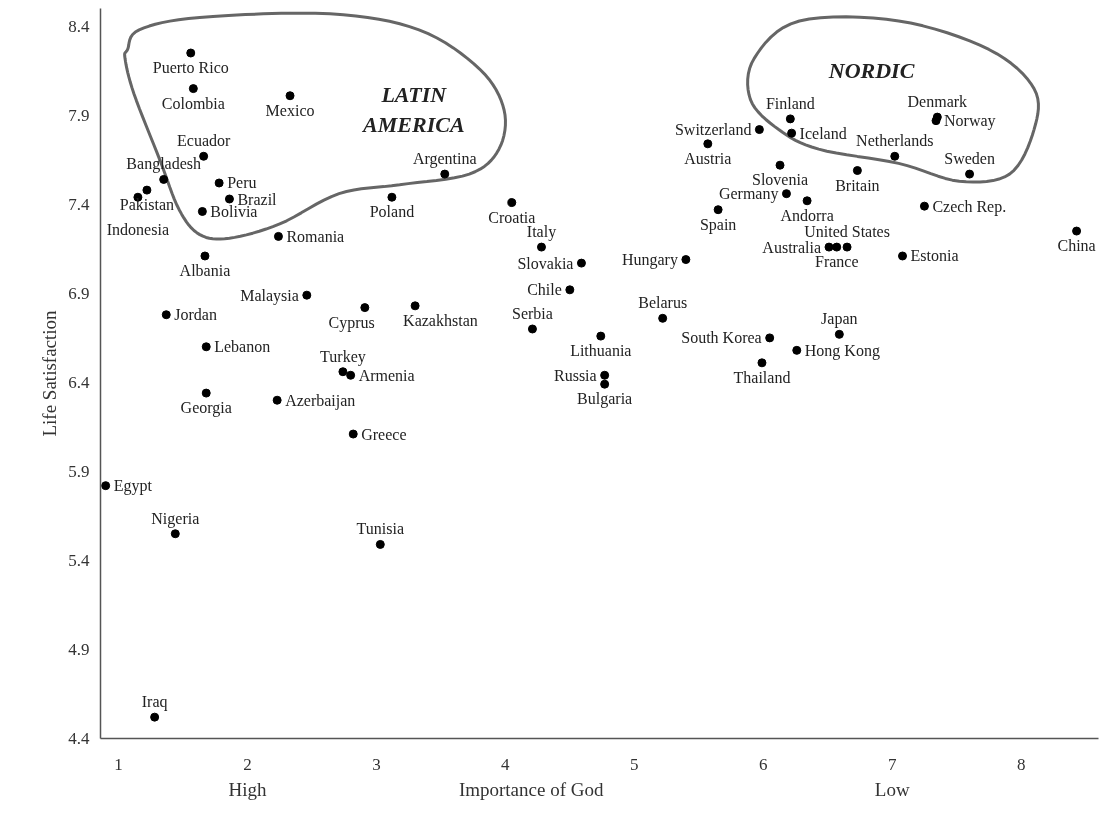 The width and height of the screenshot is (1099, 816). What do you see at coordinates (601, 351) in the screenshot?
I see `data-label: Lithuania` at bounding box center [601, 351].